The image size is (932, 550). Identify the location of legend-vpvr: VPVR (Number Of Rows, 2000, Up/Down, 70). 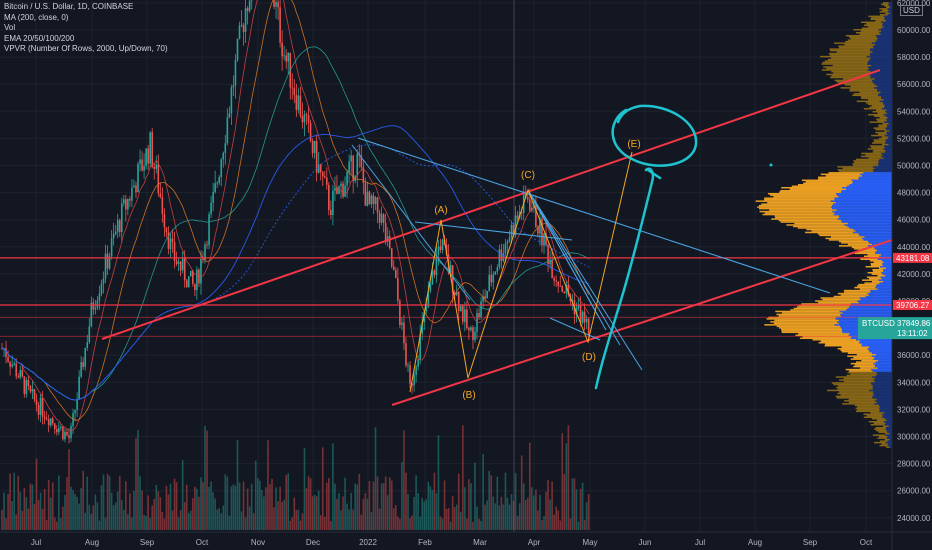
(86, 48).